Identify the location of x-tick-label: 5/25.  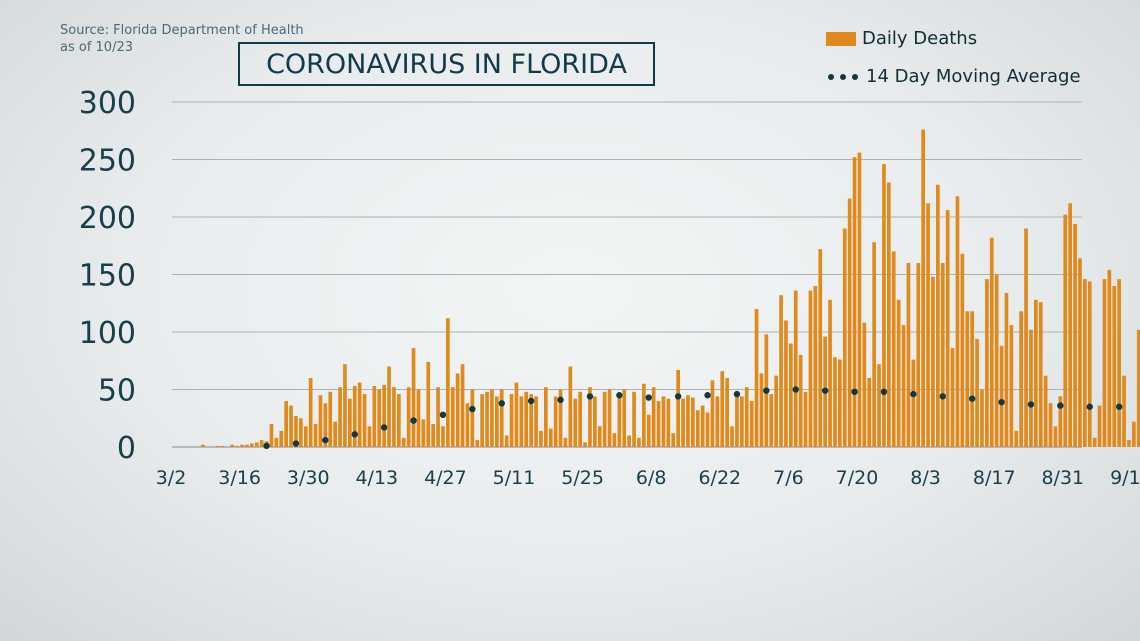
(582, 478).